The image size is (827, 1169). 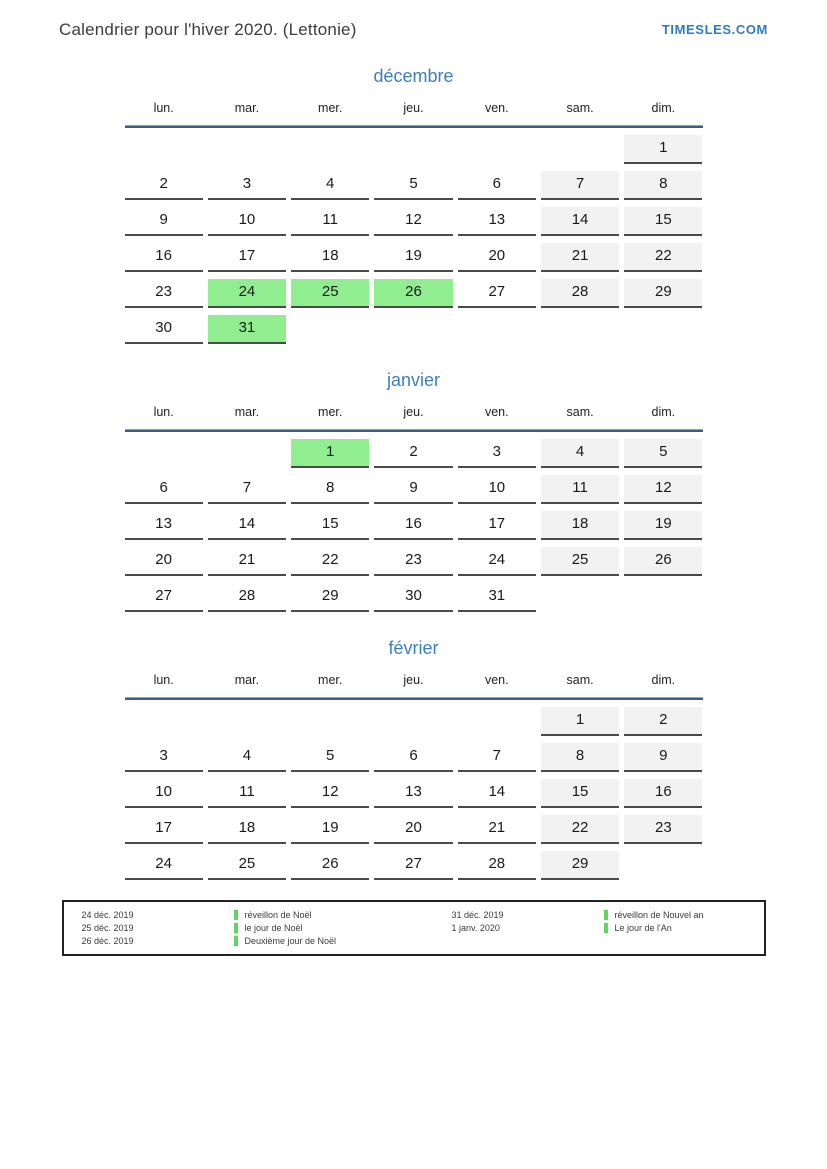 I want to click on legend-entry: 25 déc. 2019 le jour de Noël, so click(x=249, y=927).